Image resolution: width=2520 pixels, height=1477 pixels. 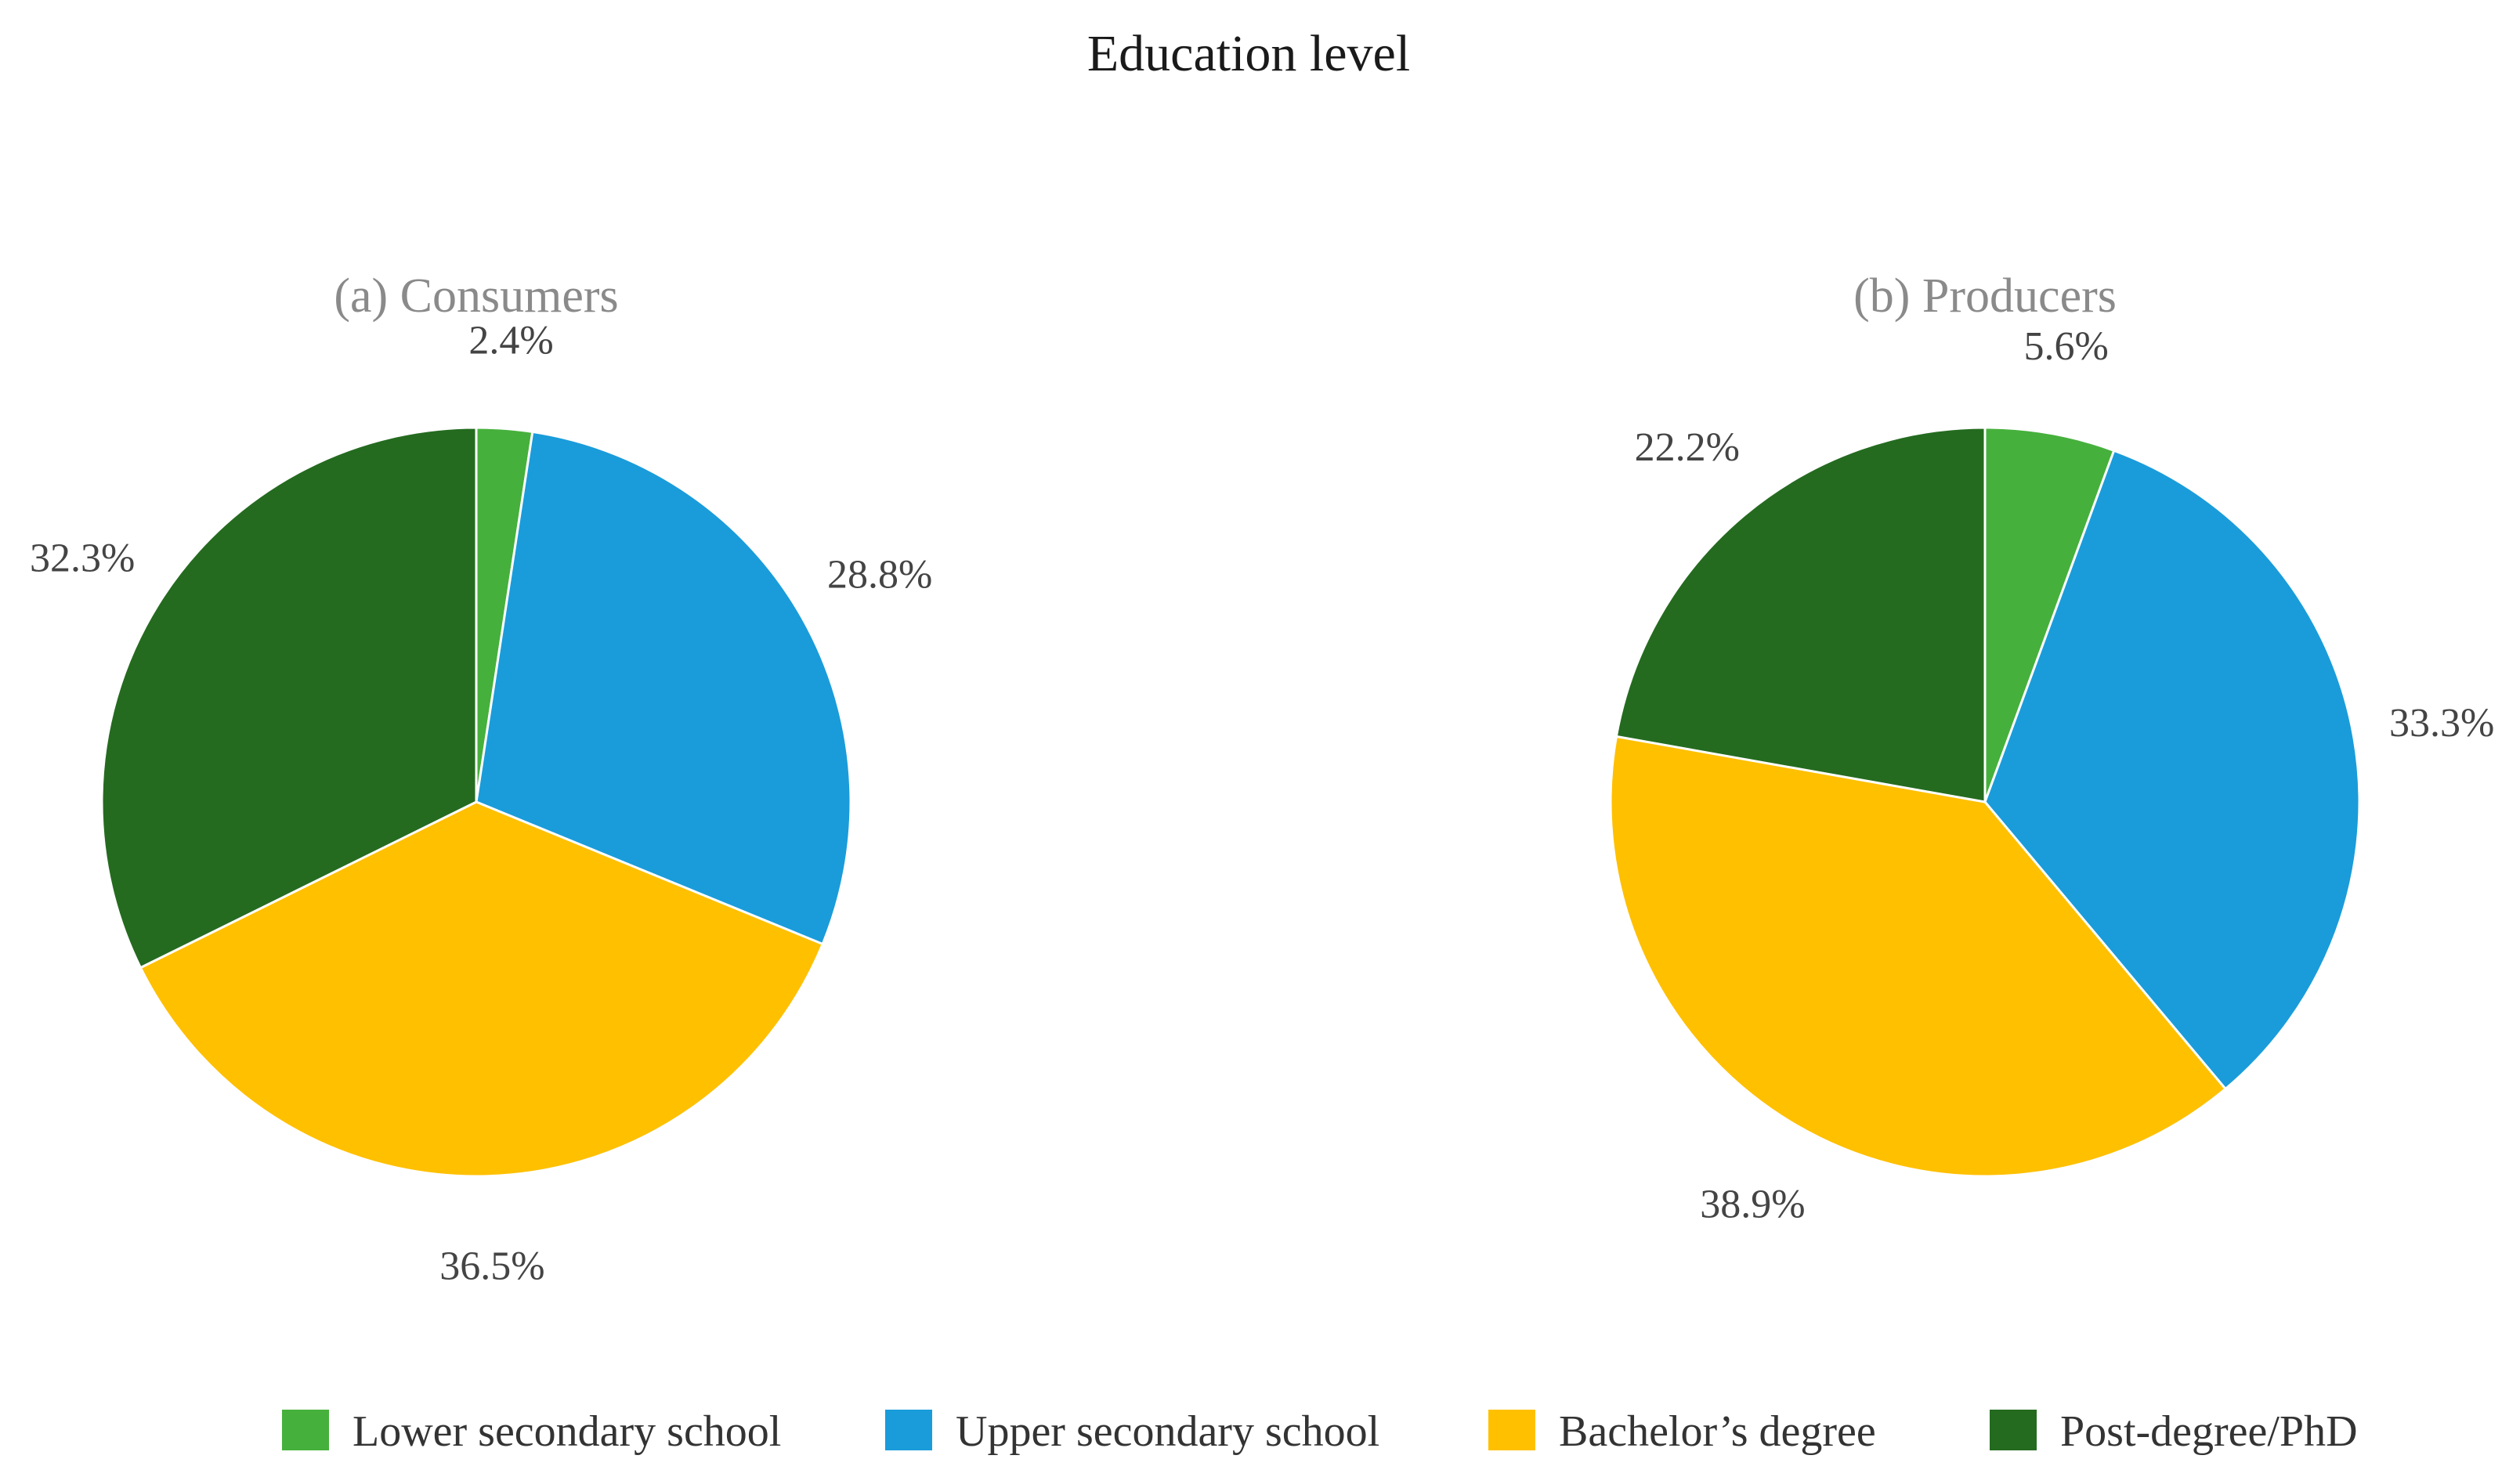 What do you see at coordinates (1918, 956) in the screenshot?
I see `producers-slice-bachelors` at bounding box center [1918, 956].